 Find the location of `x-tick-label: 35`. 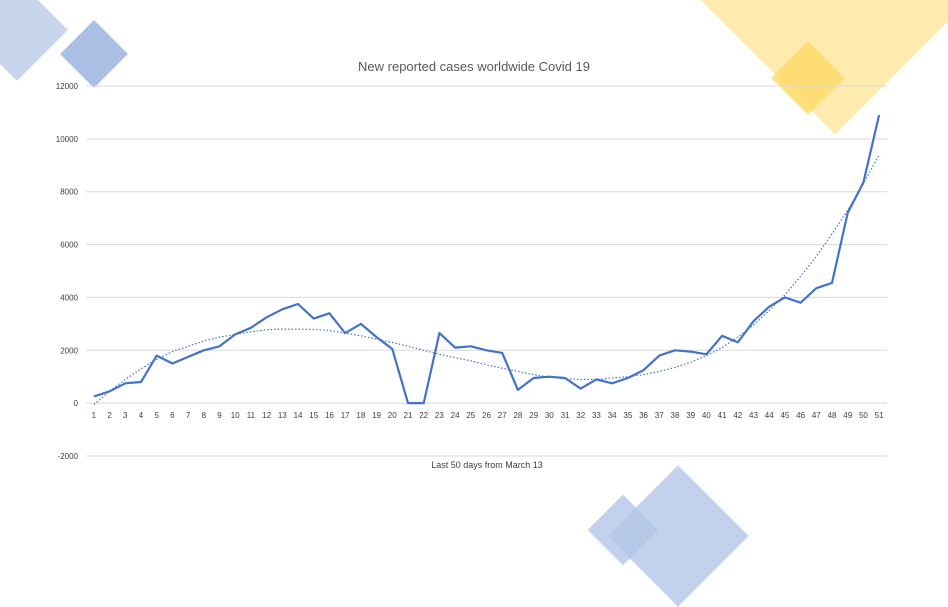

x-tick-label: 35 is located at coordinates (627, 415).